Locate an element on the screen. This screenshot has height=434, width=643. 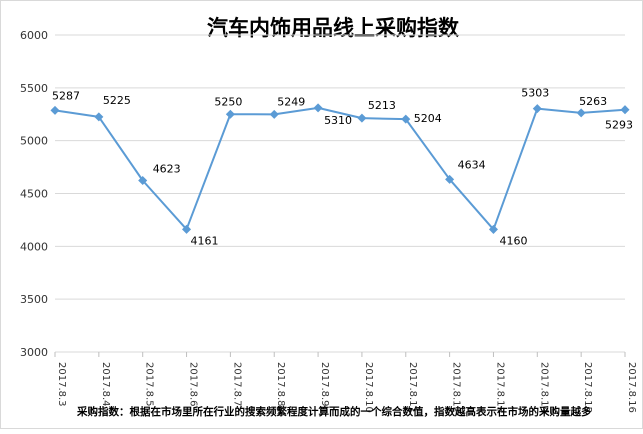
y-tick-label: 4000 is located at coordinates (34, 246).